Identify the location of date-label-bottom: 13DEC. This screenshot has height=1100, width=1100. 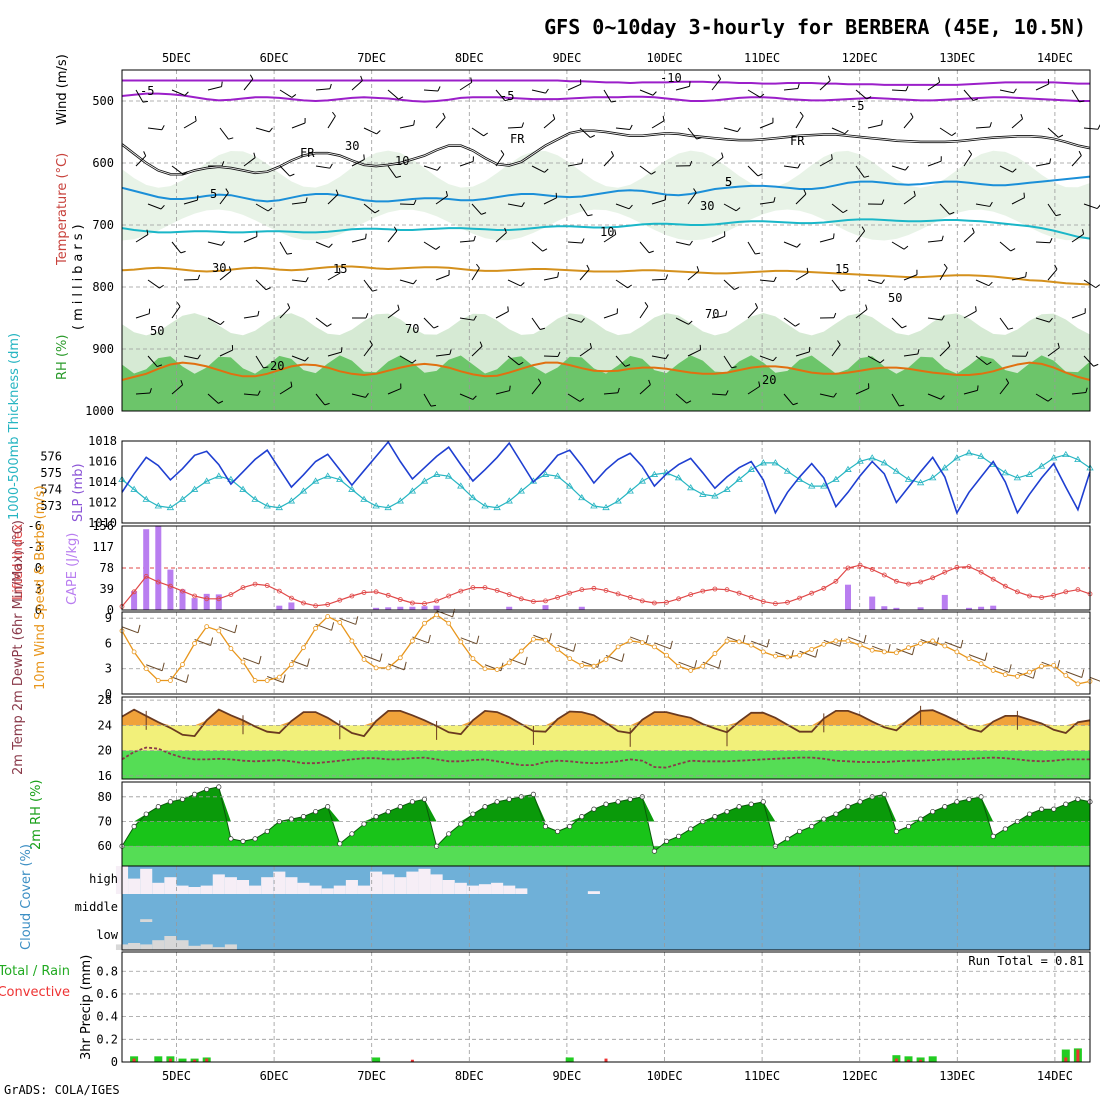
(957, 1076).